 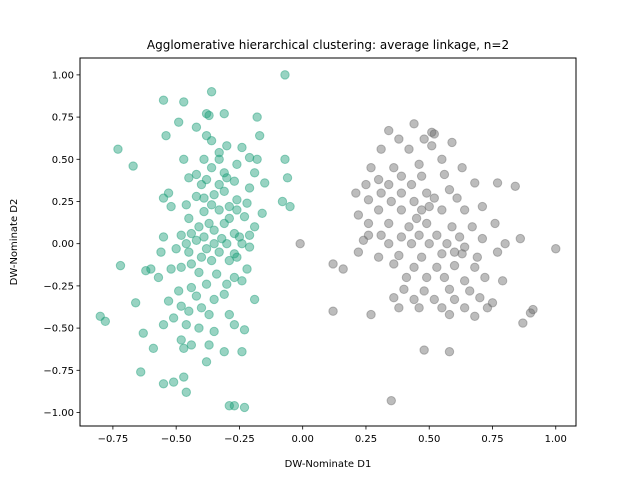 I want to click on x-tick-label: 0.25, so click(x=366, y=439).